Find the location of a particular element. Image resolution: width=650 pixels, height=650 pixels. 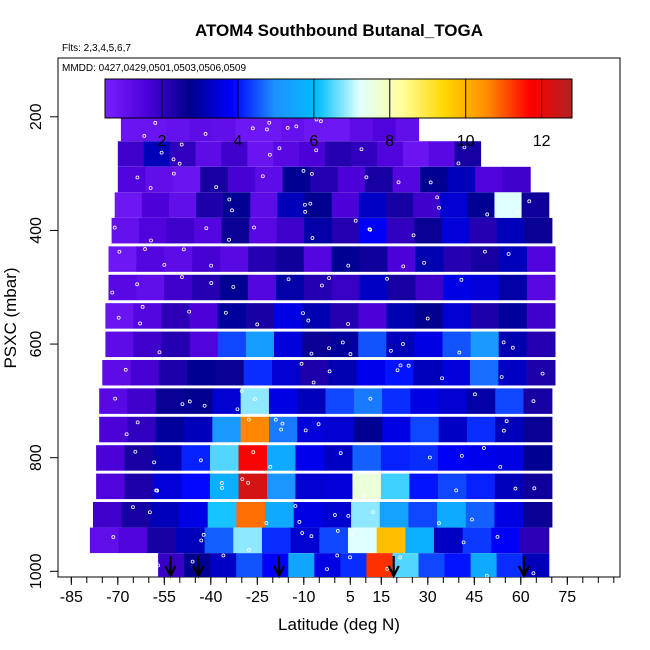

dates-label: MMDD: 0427,0429,0501,0503,0506,0509 is located at coordinates (154, 68).